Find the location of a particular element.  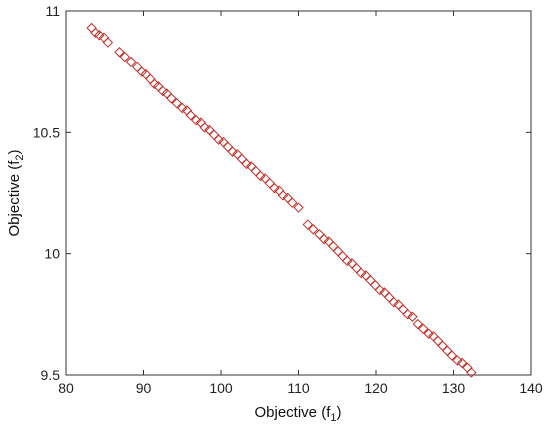

x-tick-label: 130 is located at coordinates (454, 388).